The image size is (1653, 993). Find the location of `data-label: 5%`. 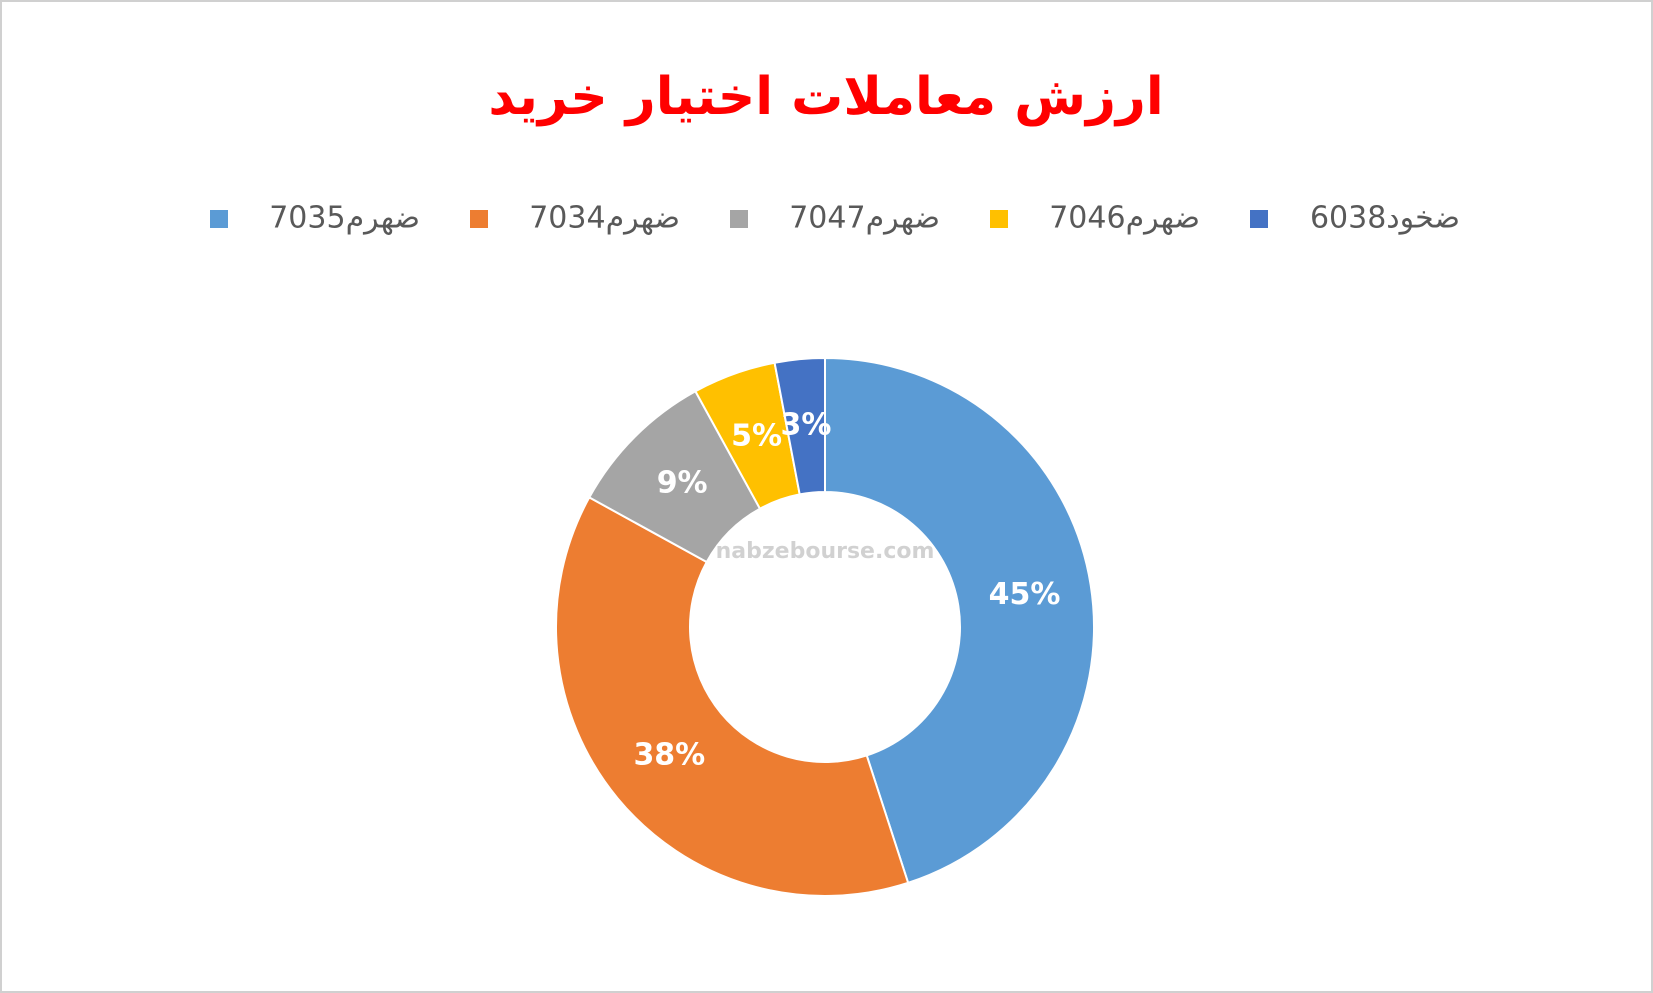

data-label: 5% is located at coordinates (756, 435).